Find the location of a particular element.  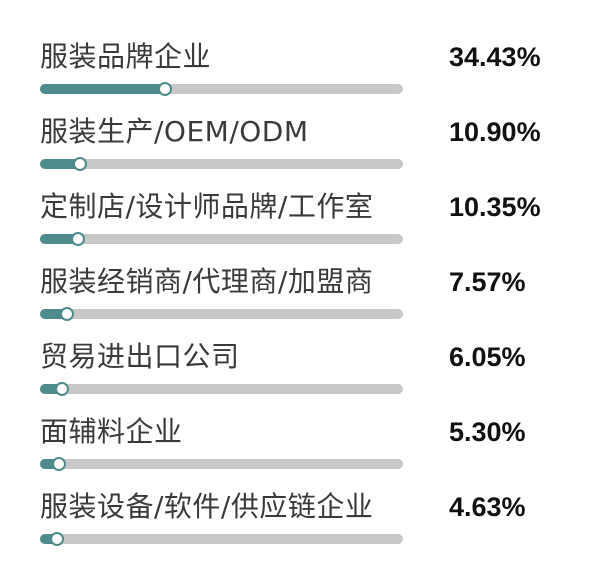

data-label: 10.90% is located at coordinates (495, 132).